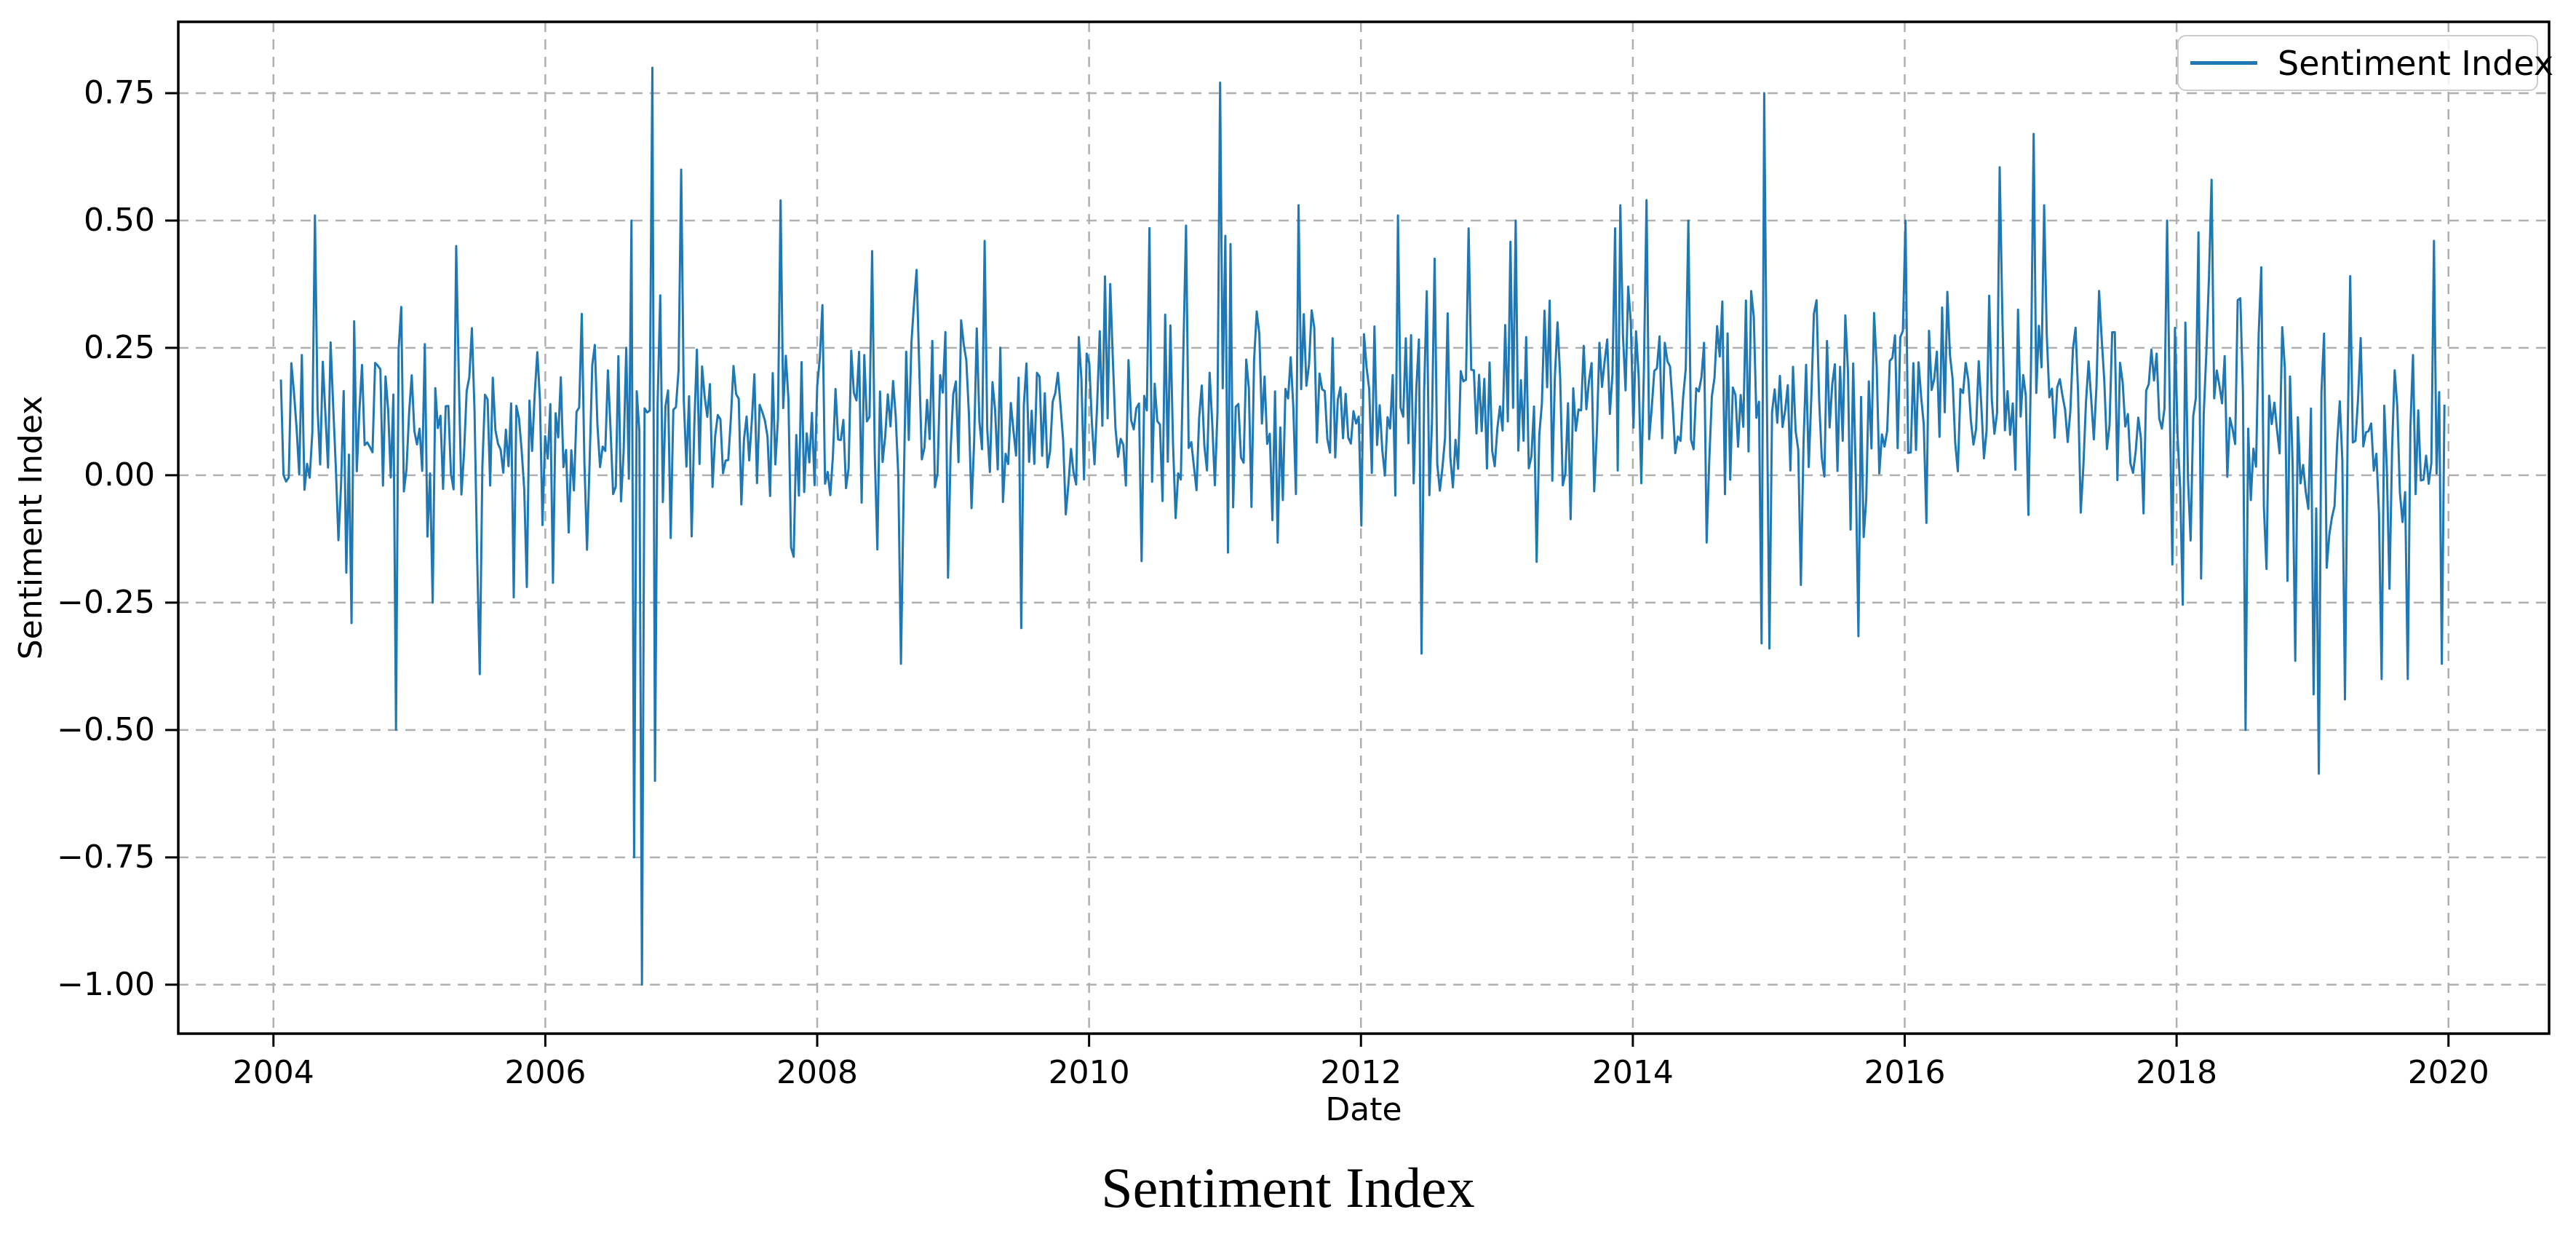  I want to click on x-tick-label: 2018, so click(2177, 1072).